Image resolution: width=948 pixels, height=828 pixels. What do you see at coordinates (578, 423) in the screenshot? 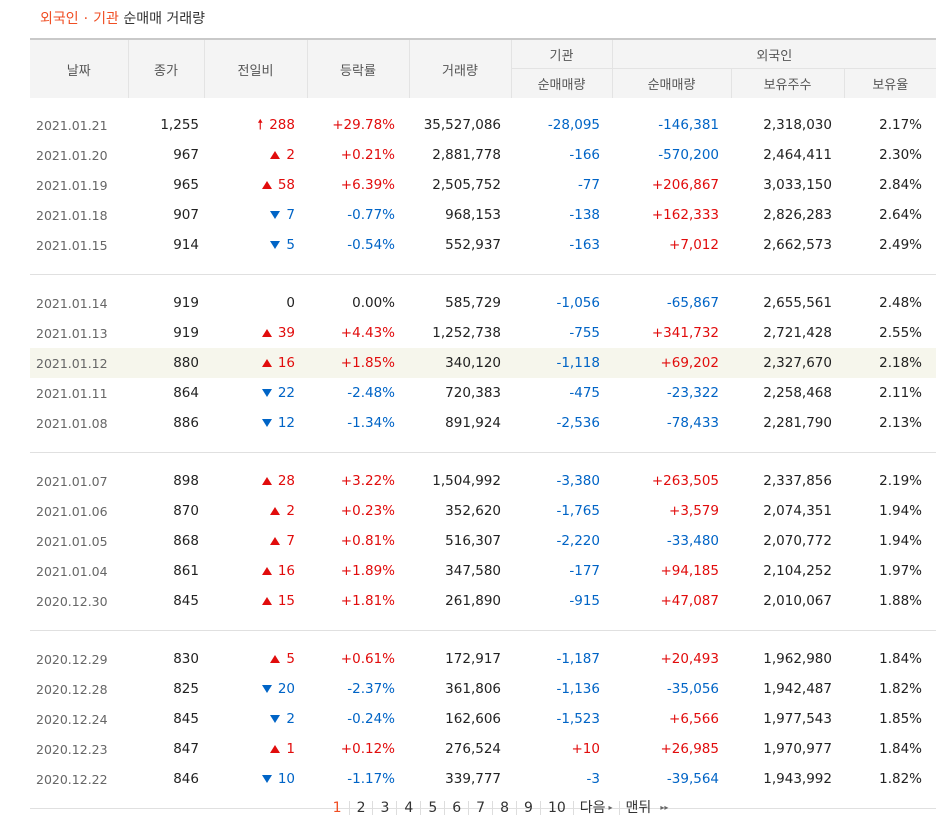
I see `cell-institution-net: -2,536` at bounding box center [578, 423].